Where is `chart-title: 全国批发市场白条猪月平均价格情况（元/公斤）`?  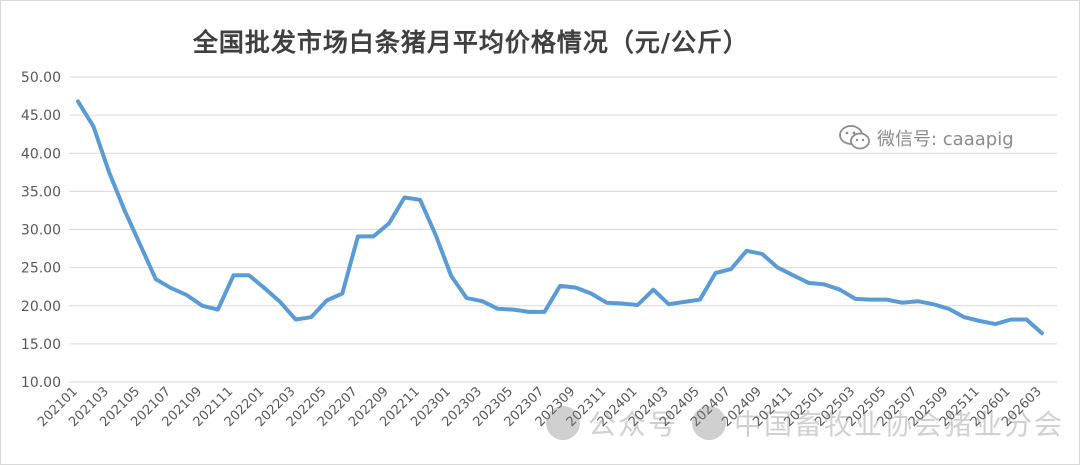
chart-title: 全国批发市场白条猪月平均价格情况（元/公斤） is located at coordinates (471, 42).